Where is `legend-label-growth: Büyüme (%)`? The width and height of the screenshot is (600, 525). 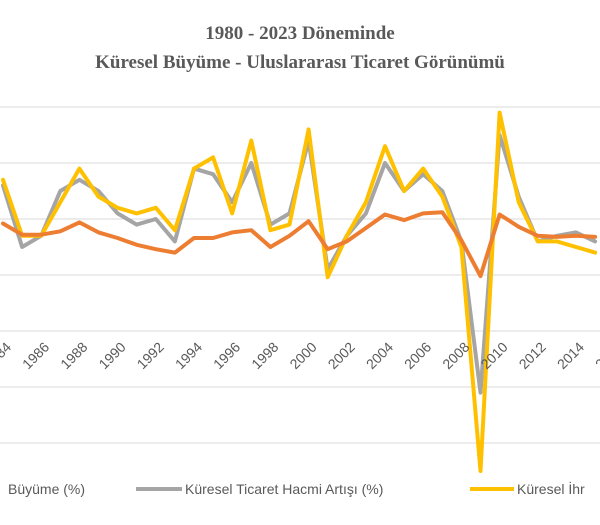
legend-label-growth: Büyüme (%) is located at coordinates (46, 489).